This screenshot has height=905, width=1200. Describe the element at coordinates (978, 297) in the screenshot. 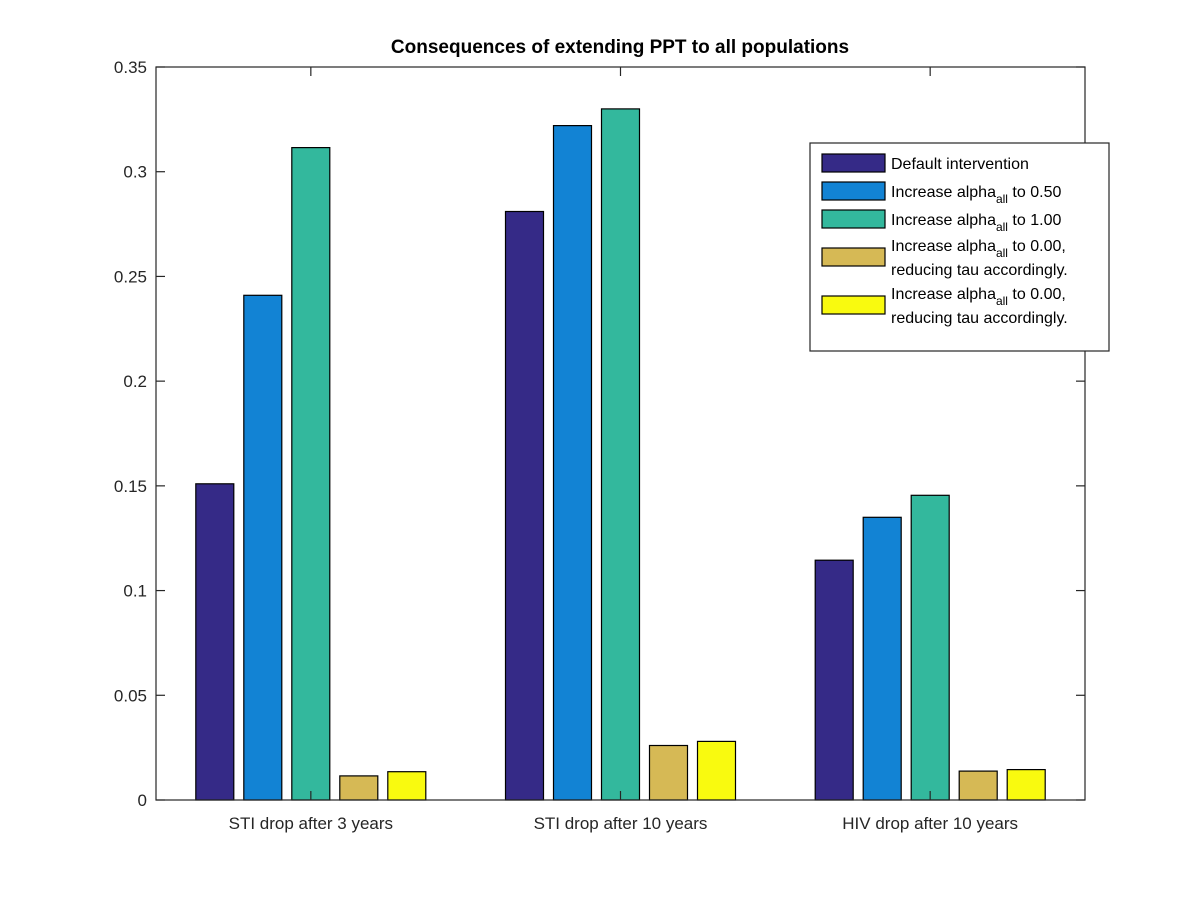

I see `legend-label-5: Increase alphaall to 0.00,` at that location.